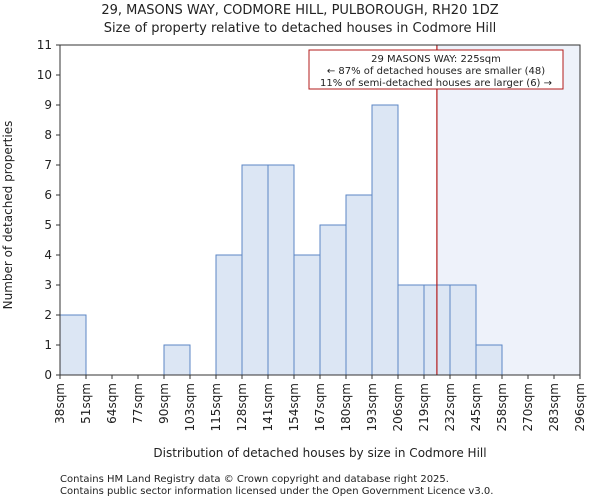 The height and width of the screenshot is (500, 600). Describe the element at coordinates (8, 215) in the screenshot. I see `y-axis-label: Number of detached properties` at that location.